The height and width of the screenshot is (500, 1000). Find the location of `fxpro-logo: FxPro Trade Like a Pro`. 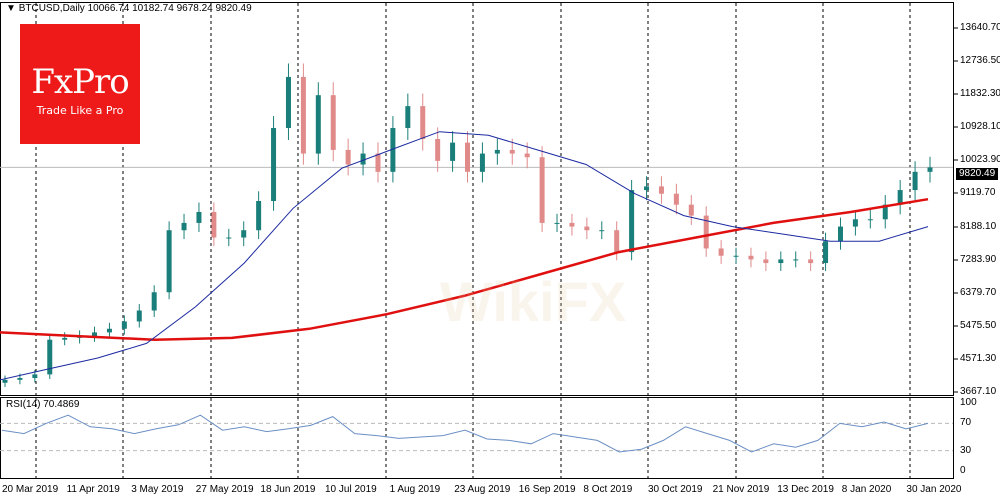

fxpro-logo: FxPro Trade Like a Pro is located at coordinates (80, 84).